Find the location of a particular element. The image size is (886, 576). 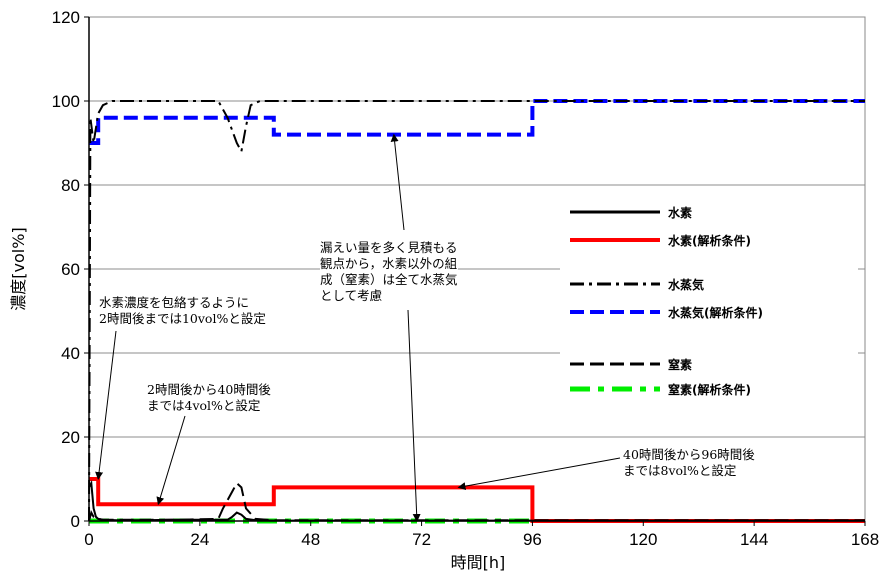

legend-label: 水蒸気(解析条件) is located at coordinates (715, 312).